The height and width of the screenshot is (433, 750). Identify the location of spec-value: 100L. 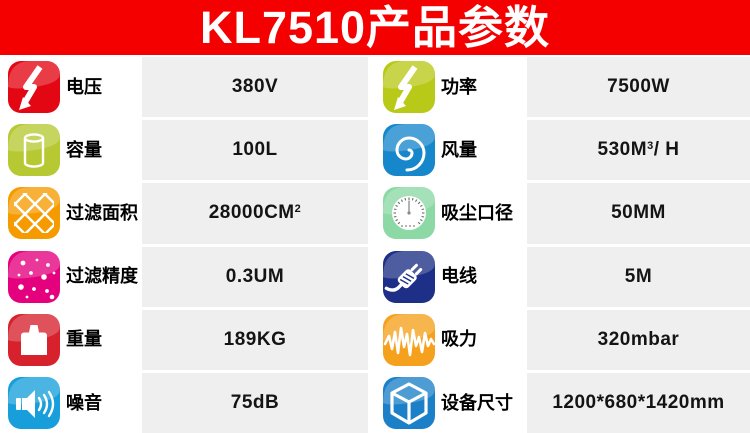
(255, 150).